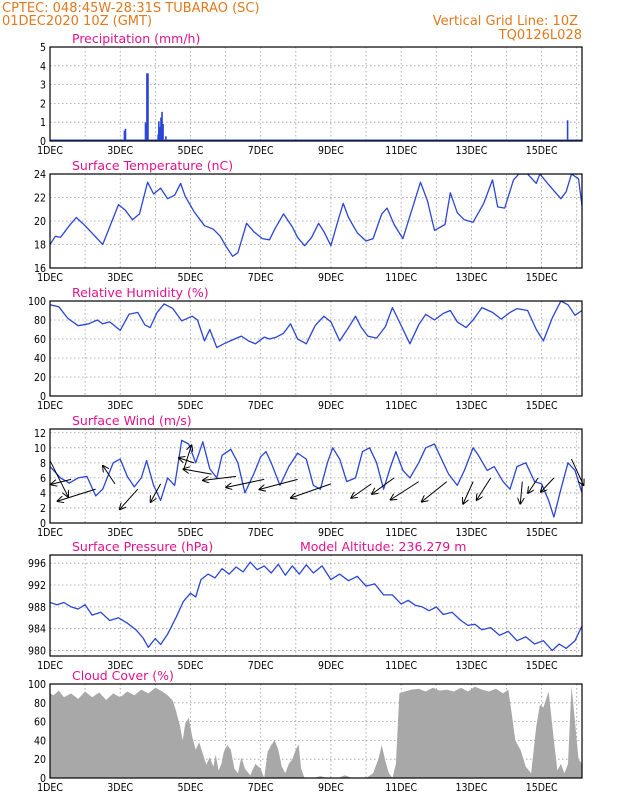 Image resolution: width=618 pixels, height=800 pixels. I want to click on panel-title: Cloud Cover (%), so click(123, 675).